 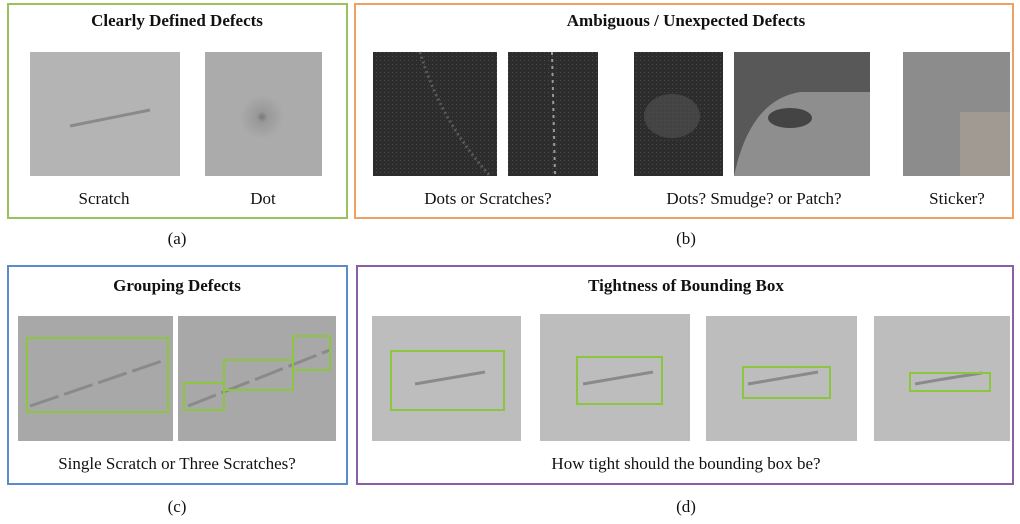 What do you see at coordinates (177, 20) in the screenshot?
I see `panel-title: Clearly Defined Defects` at bounding box center [177, 20].